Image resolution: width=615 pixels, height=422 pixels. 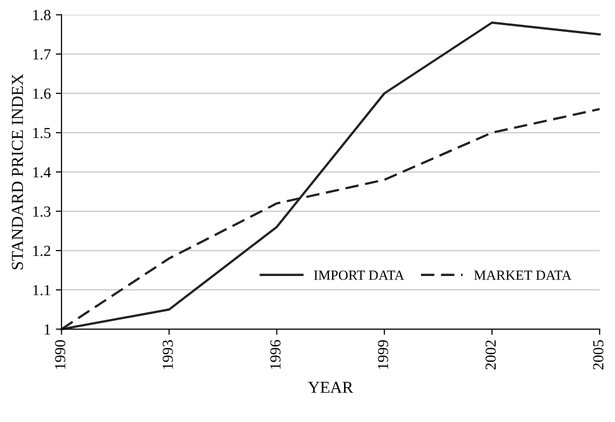 I want to click on y-axis-title: STANDARD PRICE INDEX, so click(x=18, y=172).